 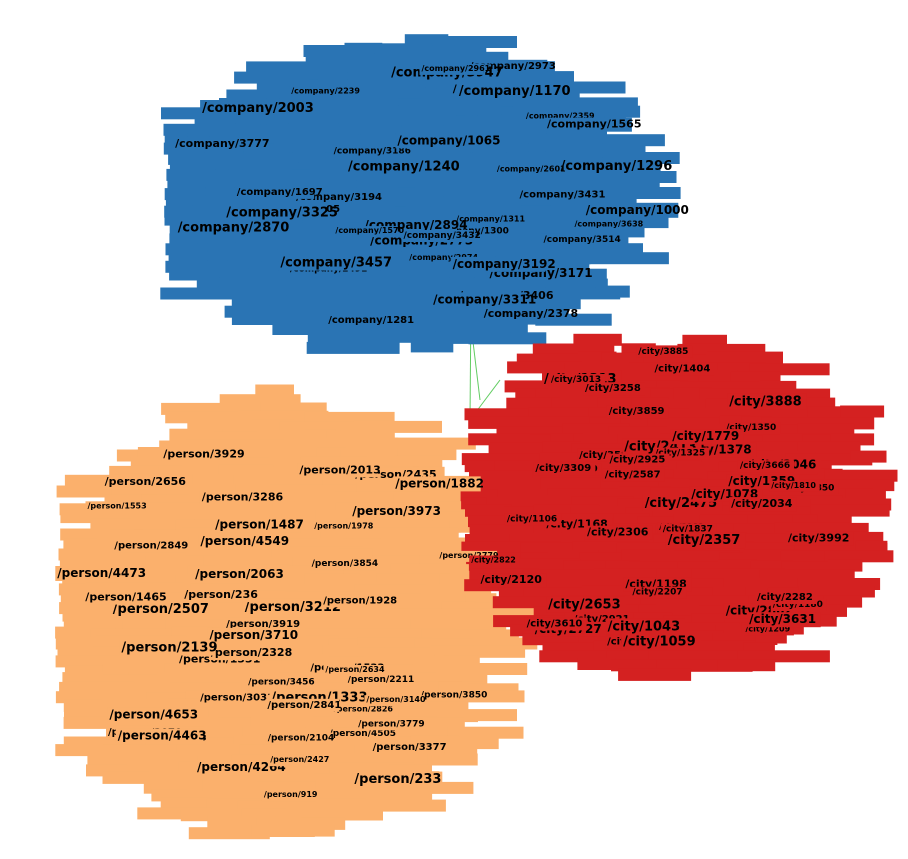 I want to click on city-node-label: /city/3992, so click(x=818, y=538).